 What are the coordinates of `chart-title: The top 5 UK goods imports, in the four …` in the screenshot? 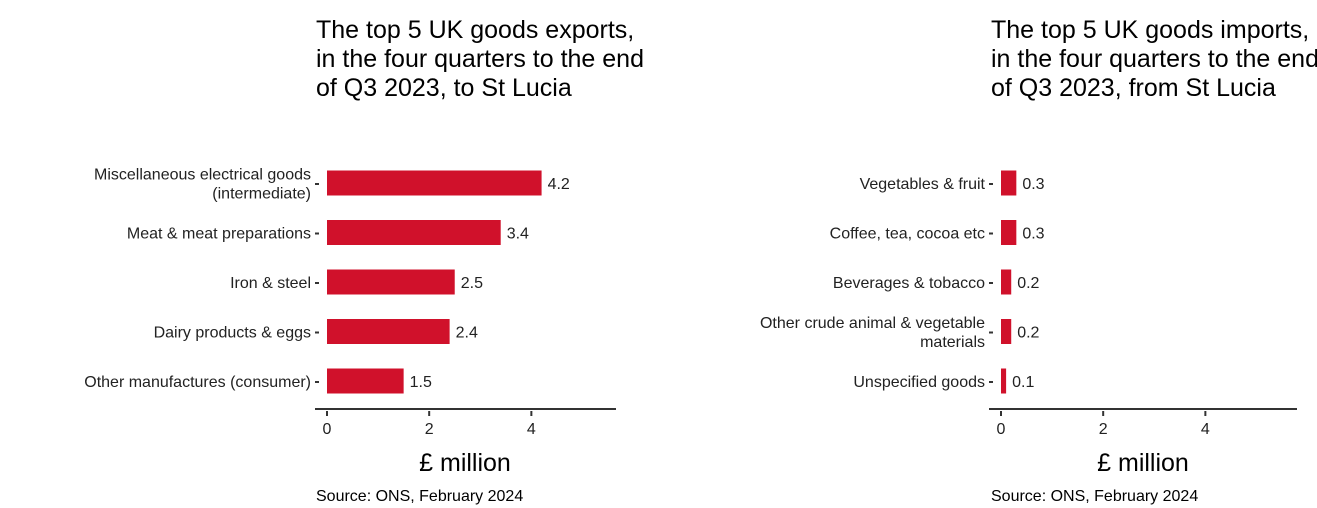 It's located at (1154, 59).